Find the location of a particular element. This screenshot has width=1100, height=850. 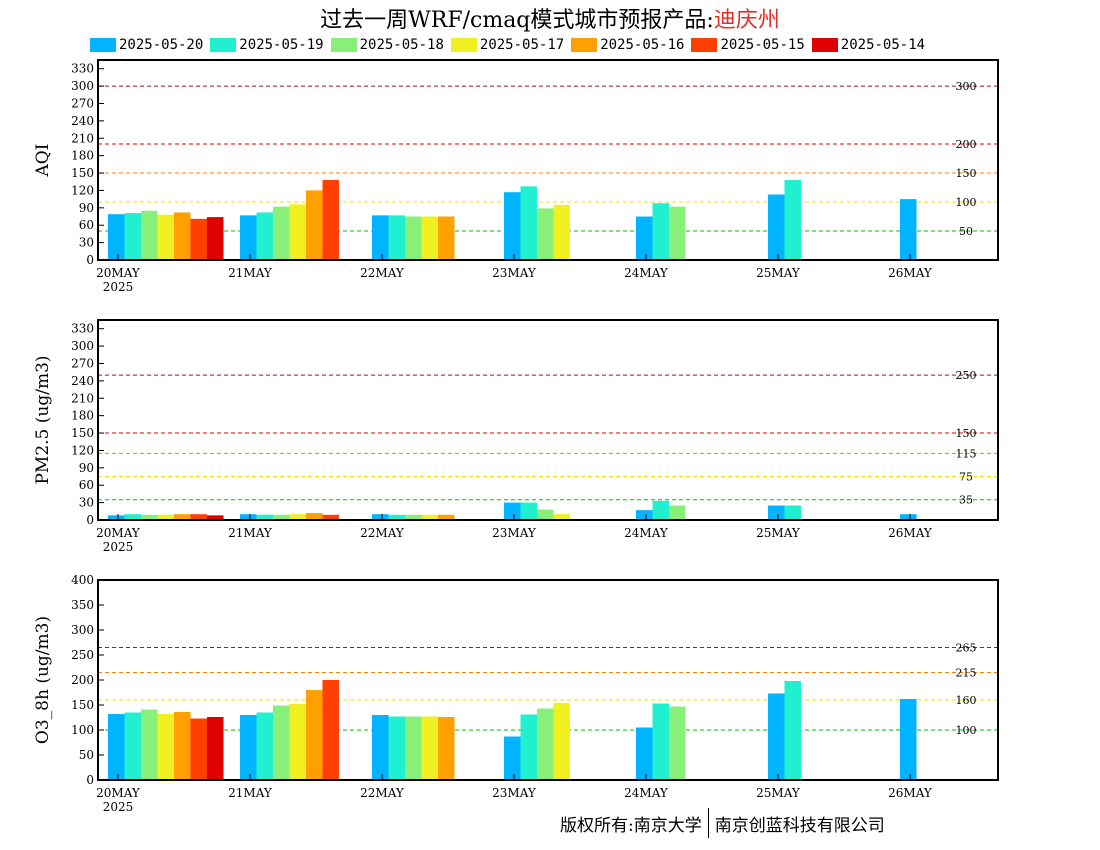

x-tick-label: 20MAY is located at coordinates (118, 273).